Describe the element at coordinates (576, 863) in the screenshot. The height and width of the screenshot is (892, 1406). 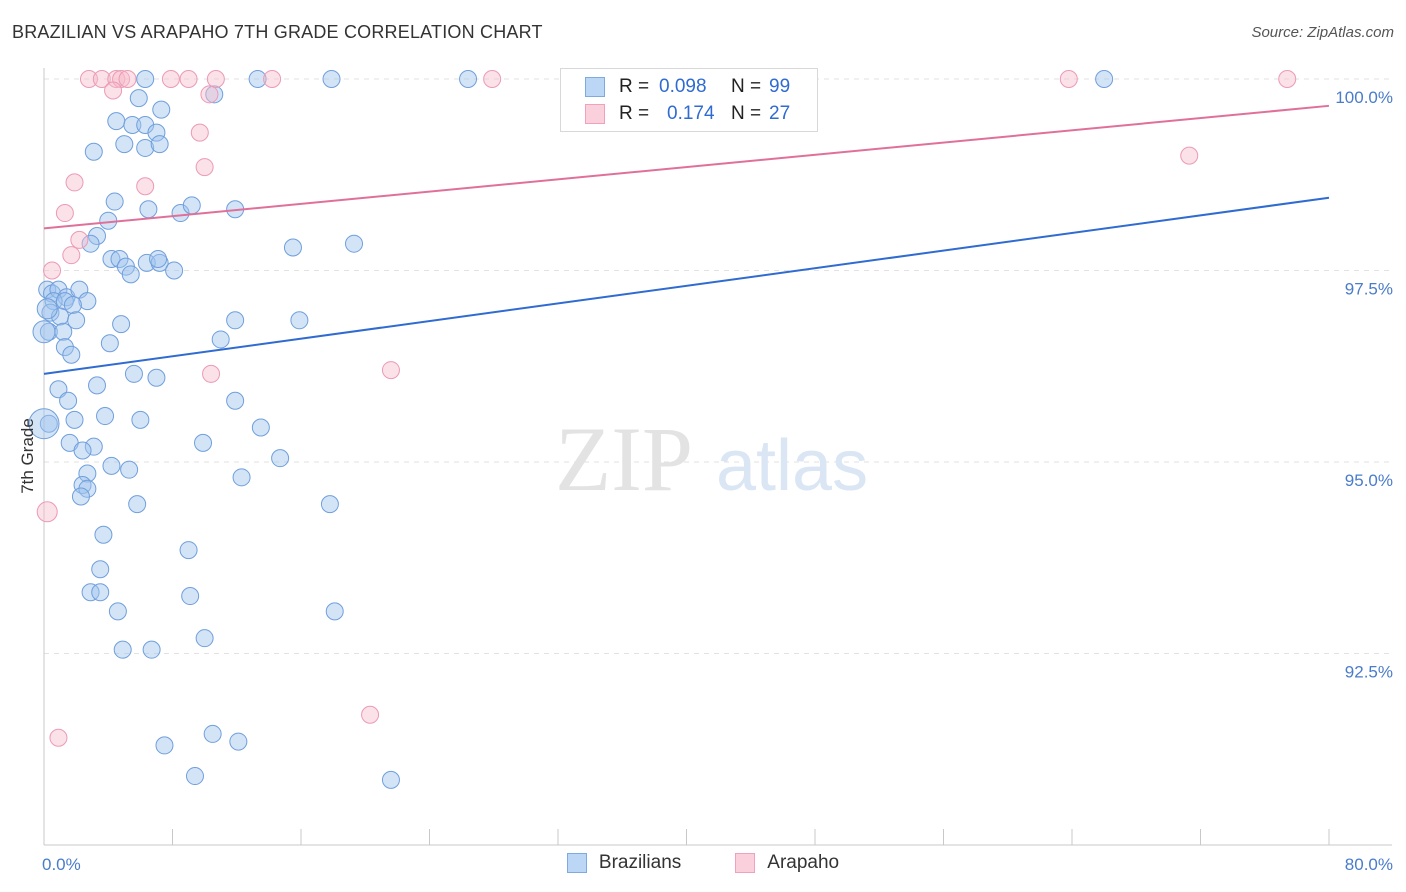
I see `brazilians-swatch` at that location.